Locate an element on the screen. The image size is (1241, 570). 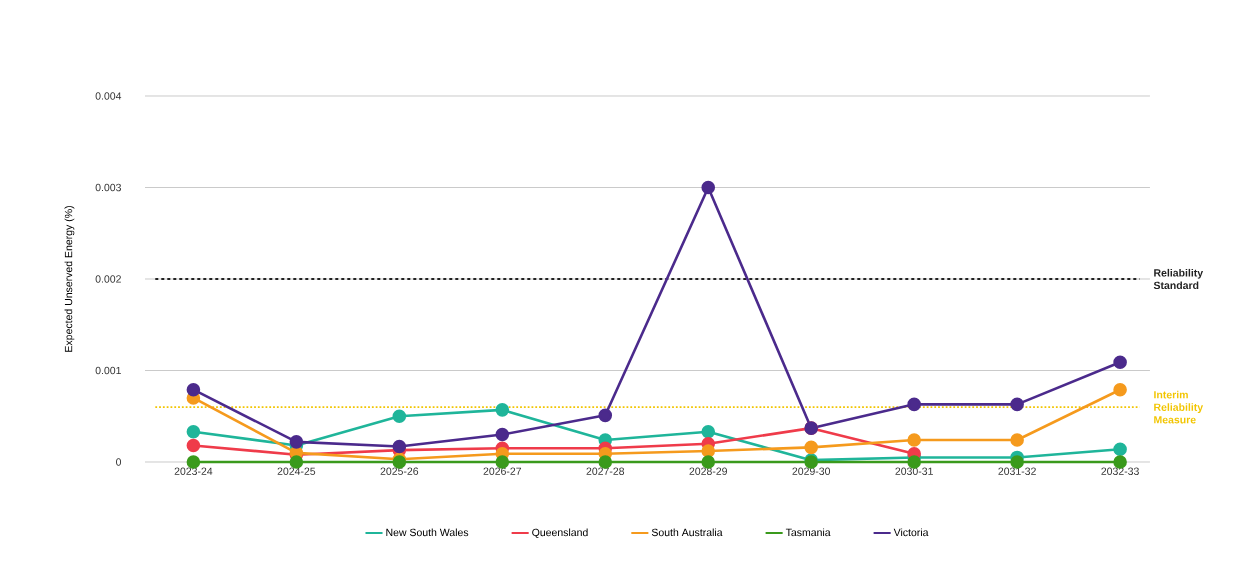
x-tick-label: 2030-31 is located at coordinates (914, 471).